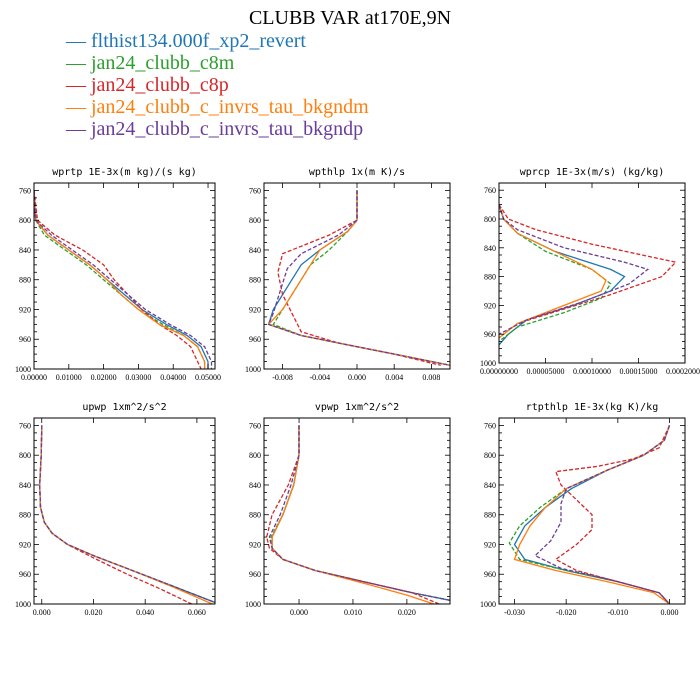 The width and height of the screenshot is (700, 700). Describe the element at coordinates (490, 574) in the screenshot. I see `chart-6-ytick-label: 960` at that location.